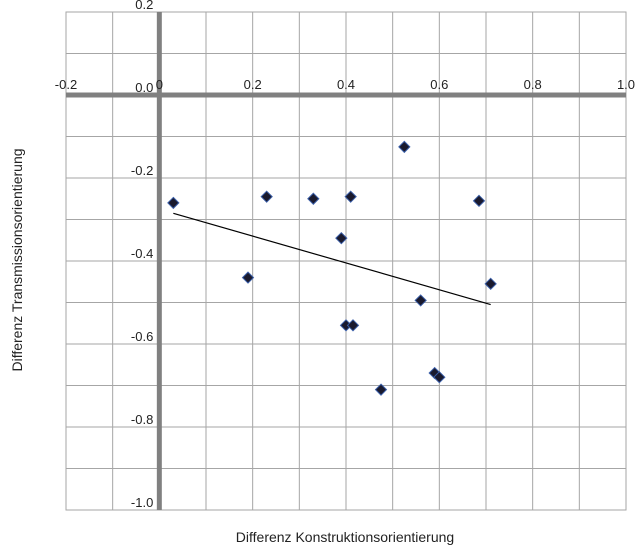  I want to click on x-tick-label: 0.8, so click(533, 84).